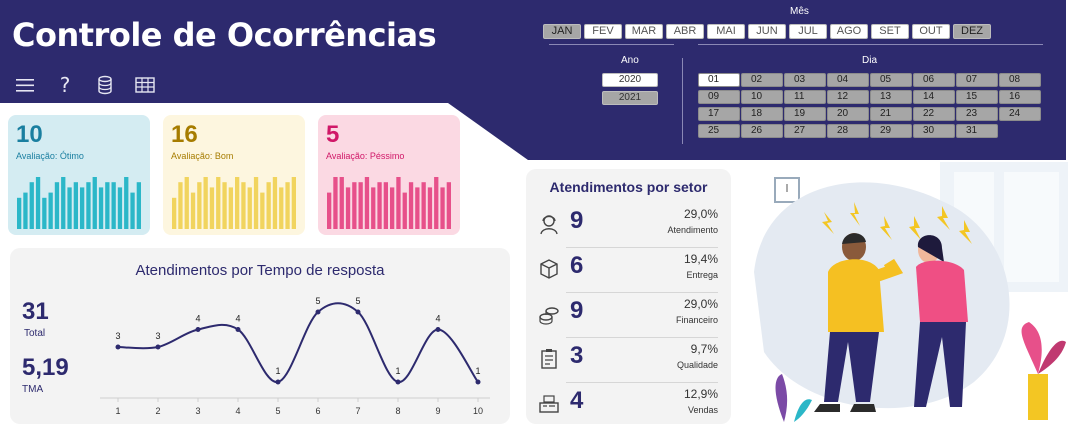 This screenshot has width=1071, height=441. Describe the element at coordinates (700, 394) in the screenshot. I see `sector-percent: 12,9%` at that location.